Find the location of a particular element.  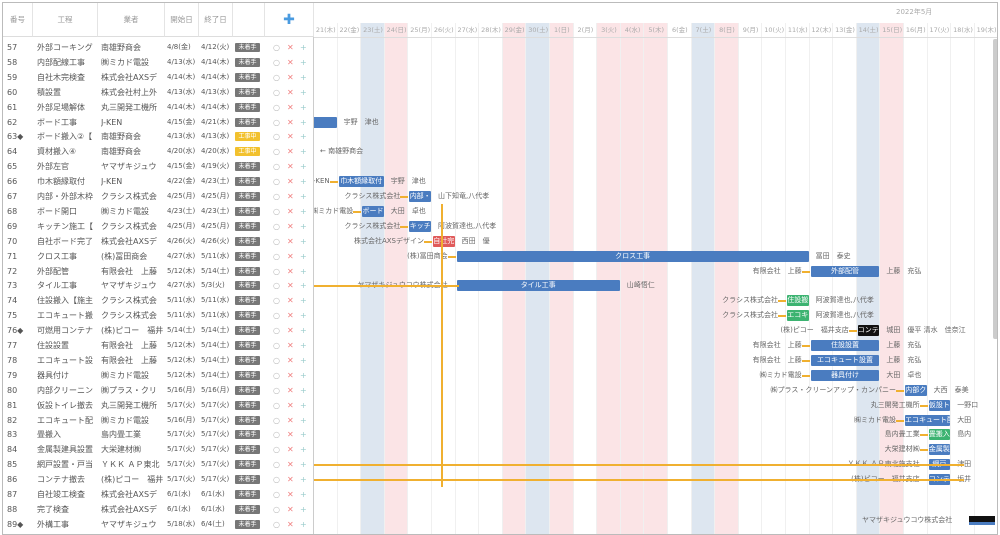

gantt-bar: キッチ is located at coordinates (420, 226).